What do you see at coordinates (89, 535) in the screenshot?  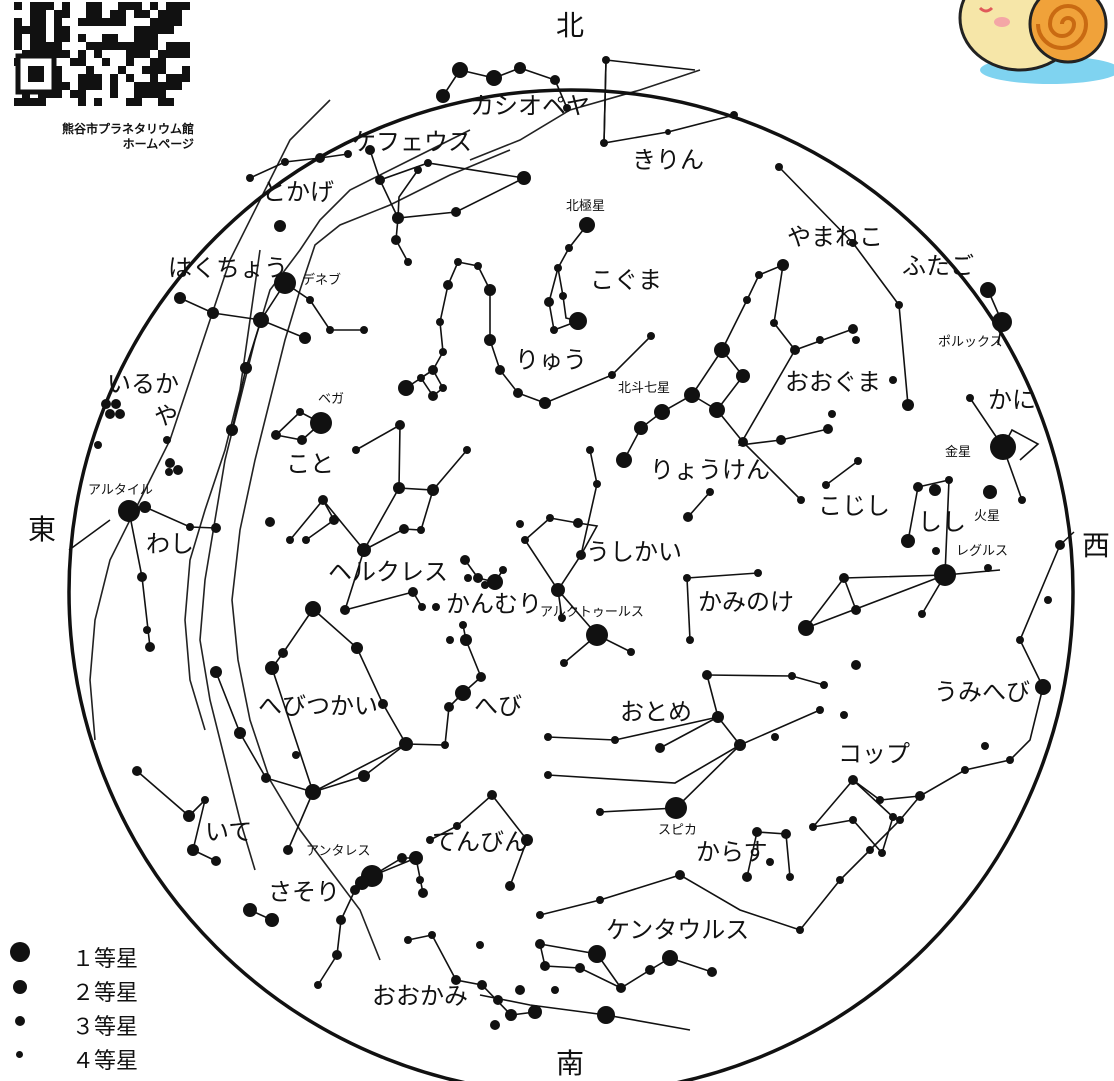 I see `east-horizon-tick` at bounding box center [89, 535].